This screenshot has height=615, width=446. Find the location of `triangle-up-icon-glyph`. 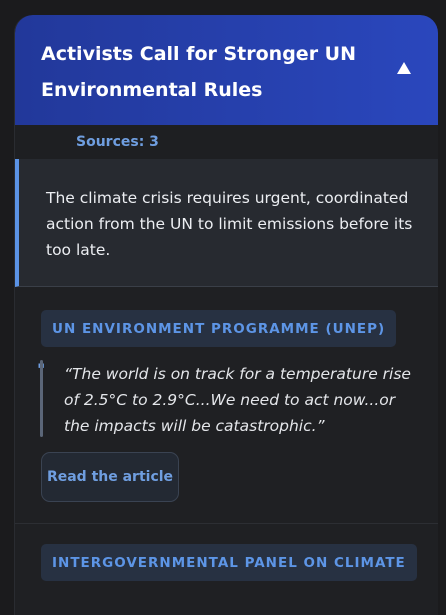

triangle-up-icon-glyph is located at coordinates (404, 68).